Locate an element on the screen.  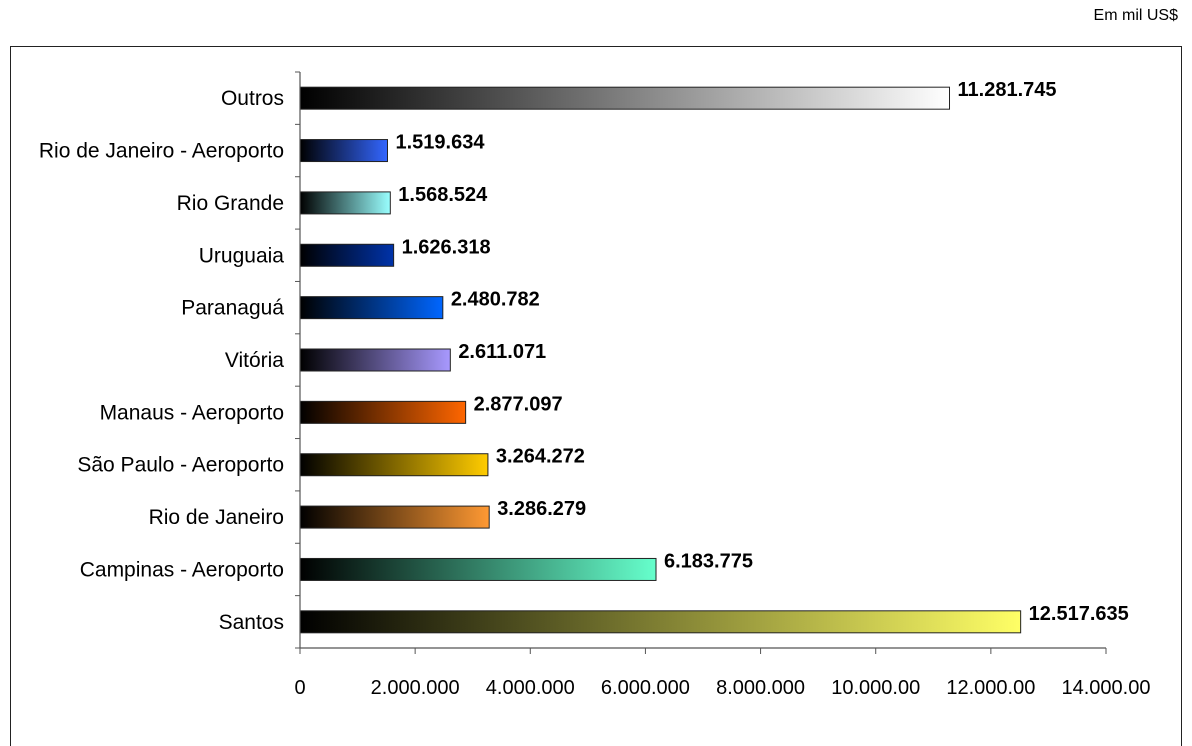
category-label: Manaus - Aeroporto is located at coordinates (192, 412).